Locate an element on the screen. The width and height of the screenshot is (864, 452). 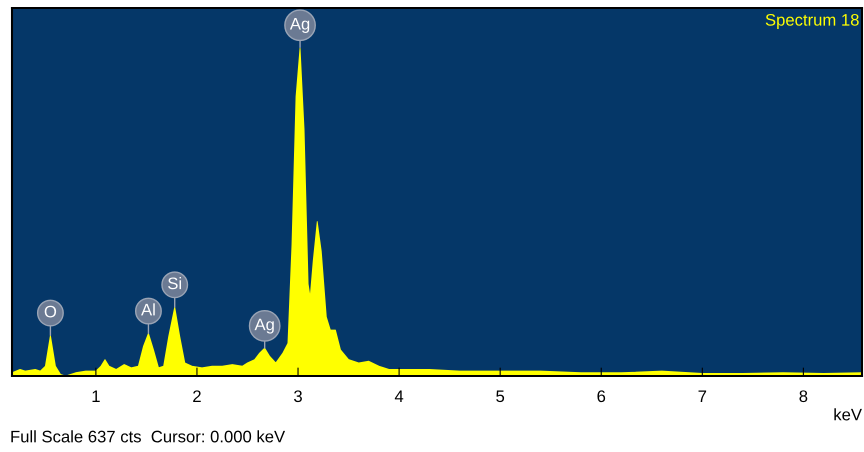
x-tick-label: 6 is located at coordinates (601, 396).